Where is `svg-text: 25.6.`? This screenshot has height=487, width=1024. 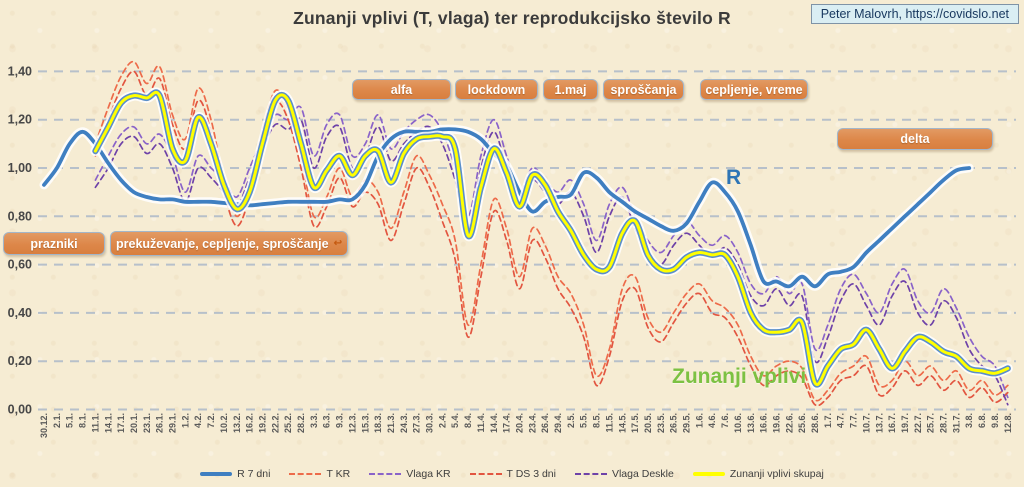 svg-text: 25.6. is located at coordinates (802, 423).